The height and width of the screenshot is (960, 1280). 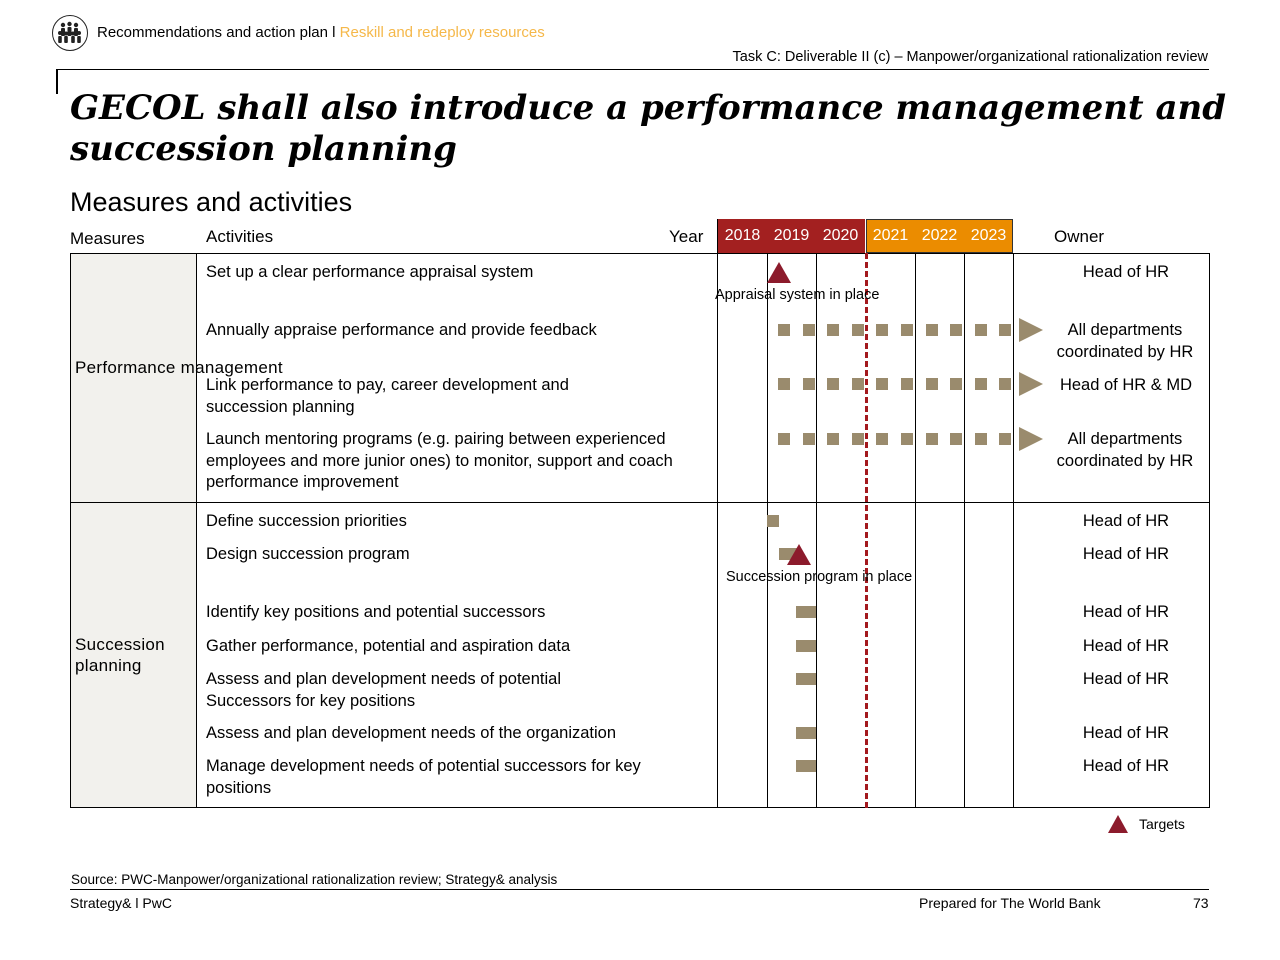 I want to click on measure-column-divider, so click(x=196, y=530).